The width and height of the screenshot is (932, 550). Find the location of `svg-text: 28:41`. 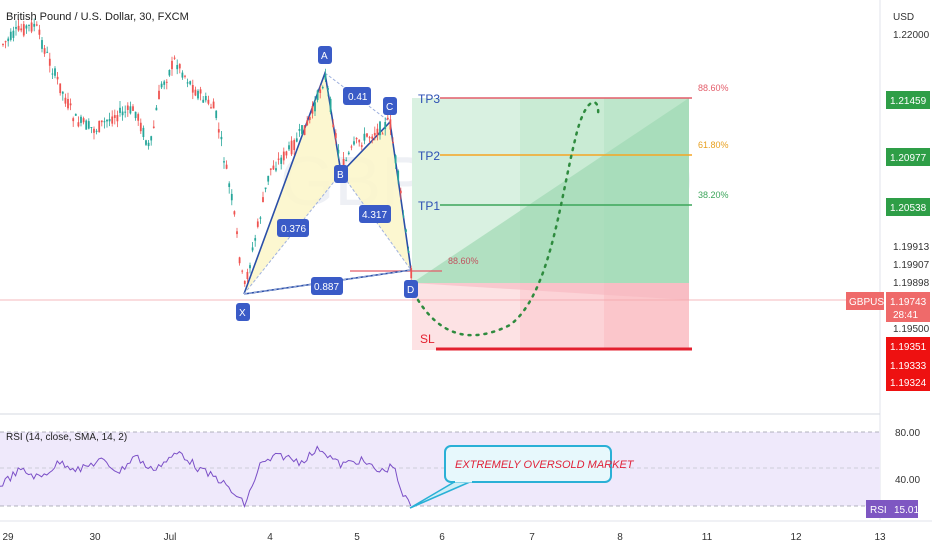

svg-text: 28:41 is located at coordinates (905, 315).